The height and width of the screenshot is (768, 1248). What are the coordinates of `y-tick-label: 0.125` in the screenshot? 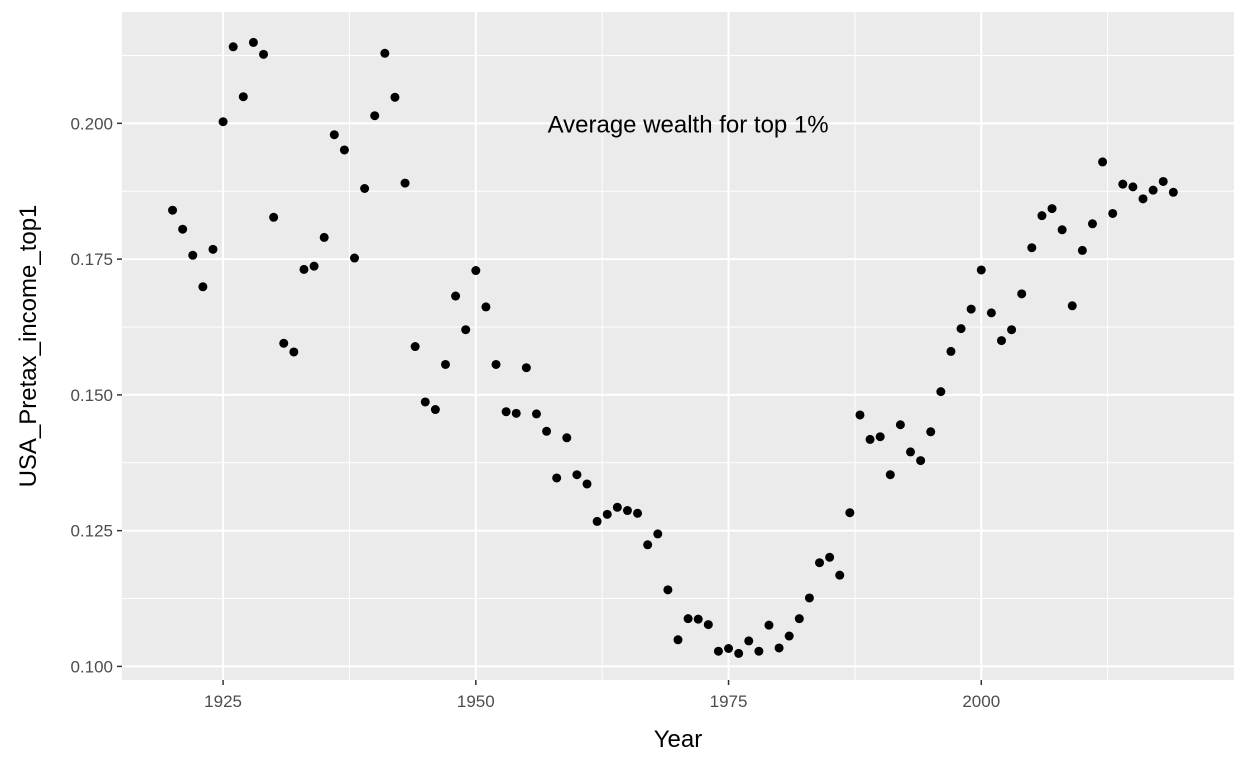 It's located at (91, 531).